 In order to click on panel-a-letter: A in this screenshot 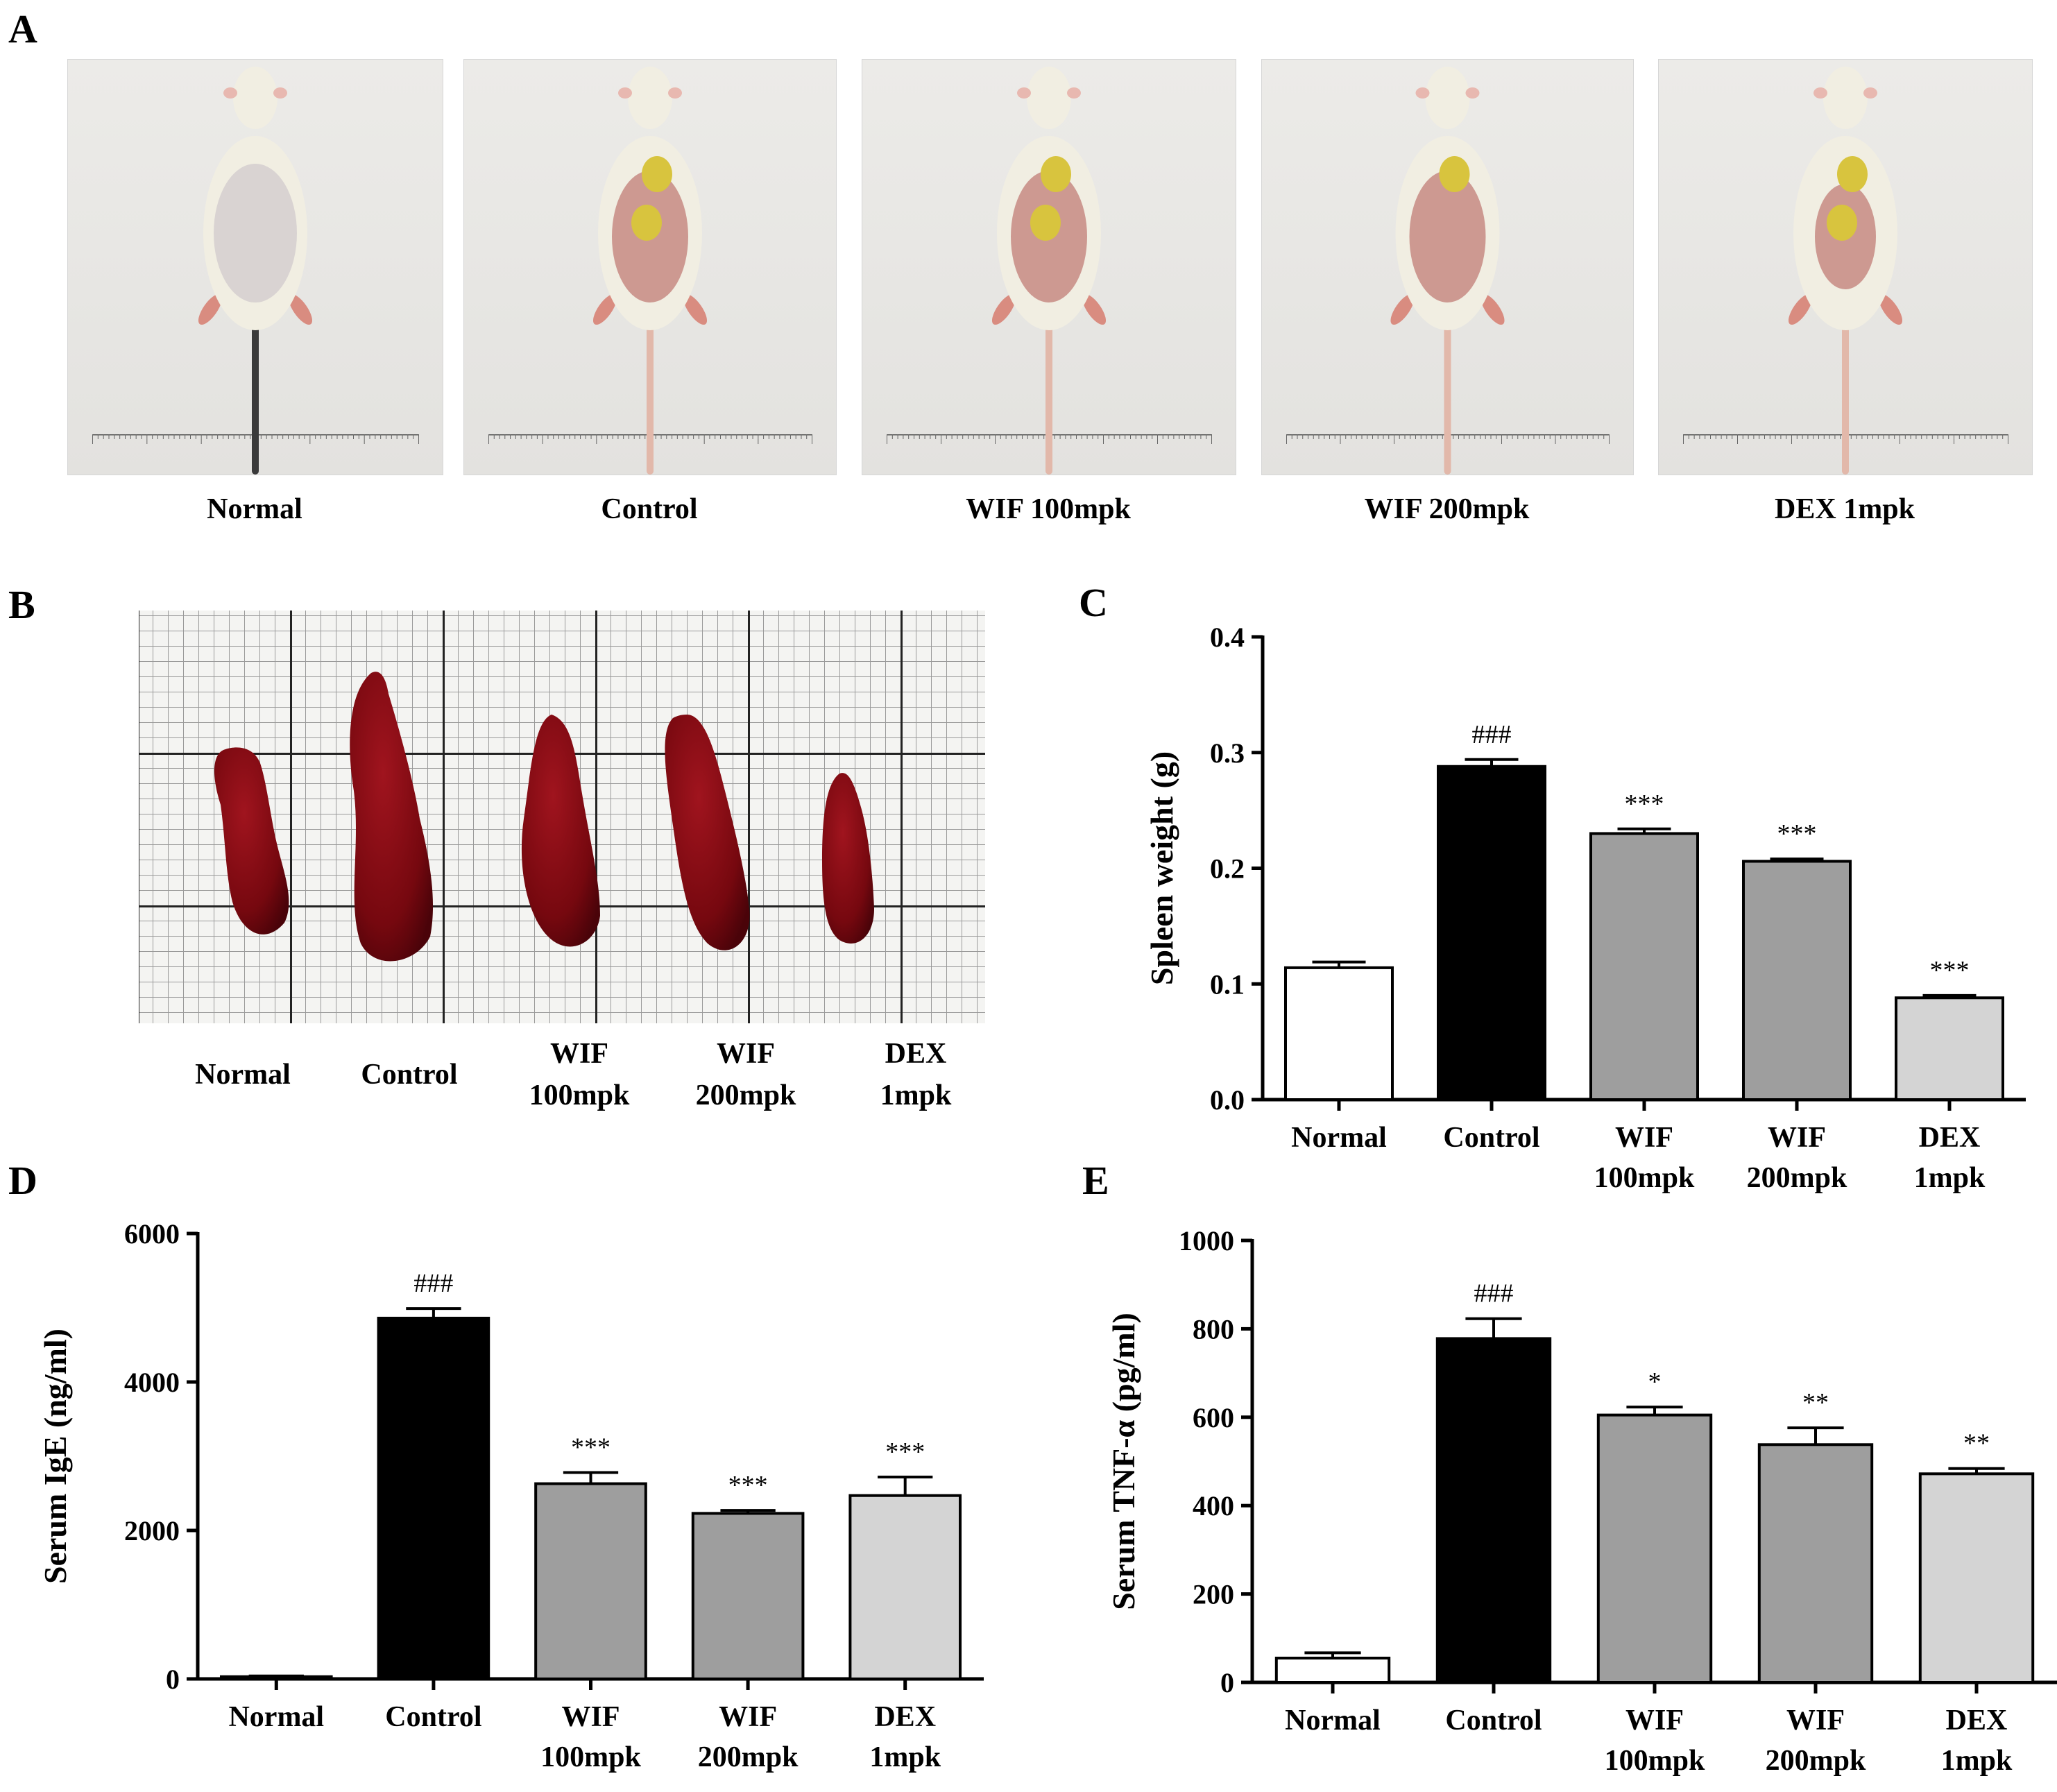, I will do `click(22, 28)`.